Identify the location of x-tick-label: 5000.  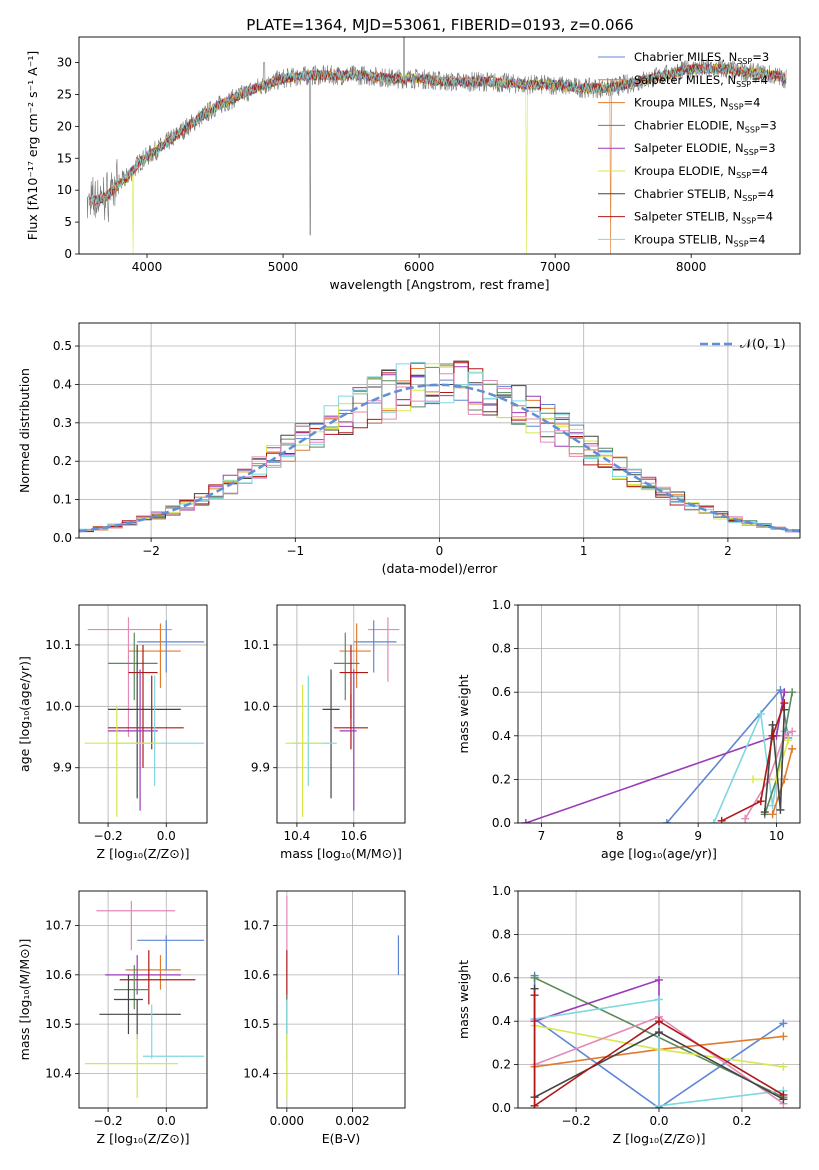
(283, 267).